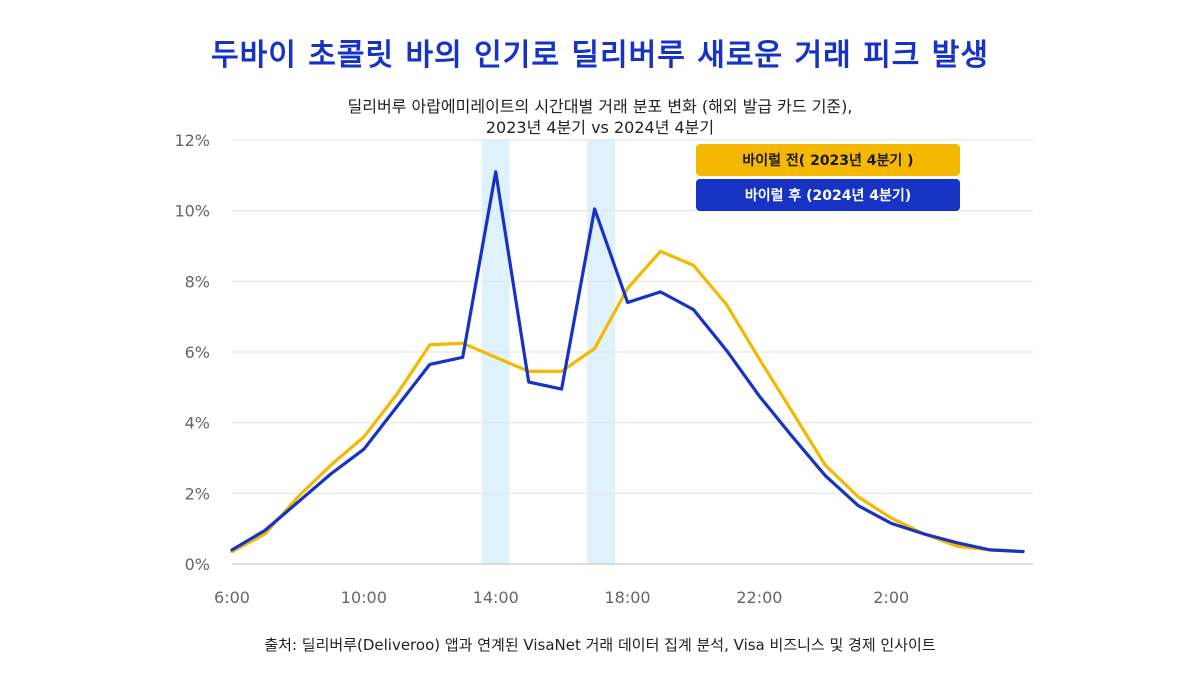 This screenshot has height=675, width=1200. I want to click on x-tick-label: 22:00, so click(759, 597).